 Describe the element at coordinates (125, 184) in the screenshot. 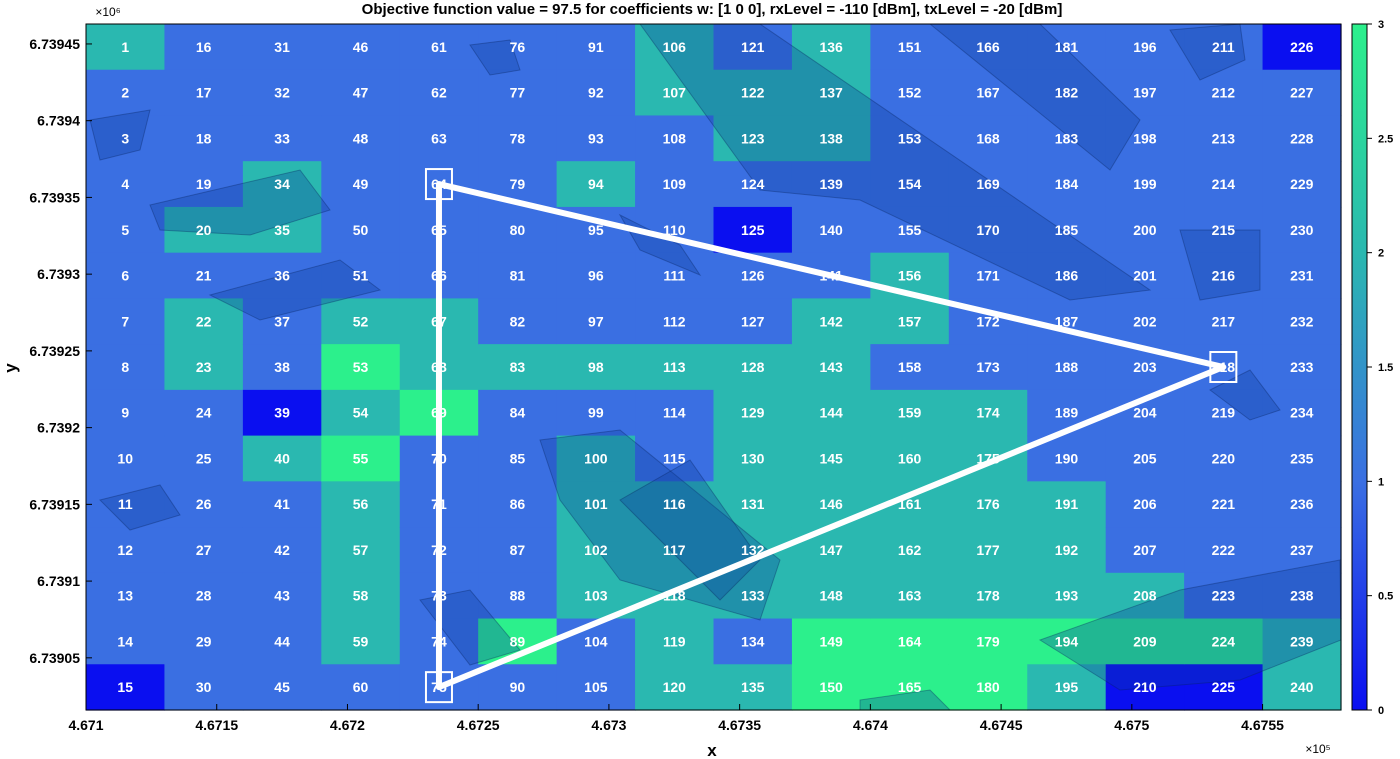

I see `cell-index-label: 4` at that location.